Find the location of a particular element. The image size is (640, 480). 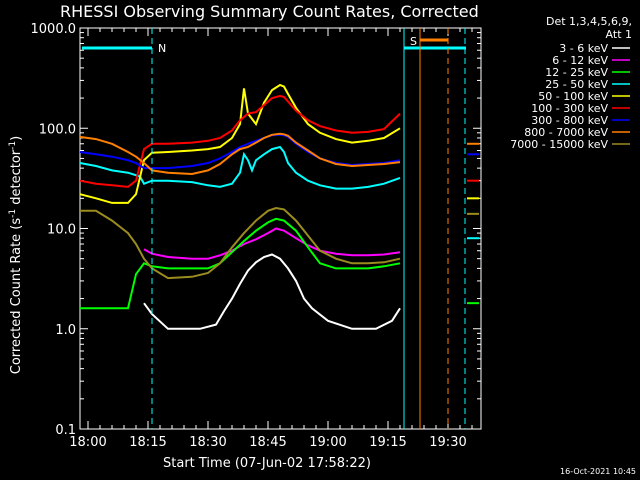

x-tick-label: 18:45 is located at coordinates (267, 442).